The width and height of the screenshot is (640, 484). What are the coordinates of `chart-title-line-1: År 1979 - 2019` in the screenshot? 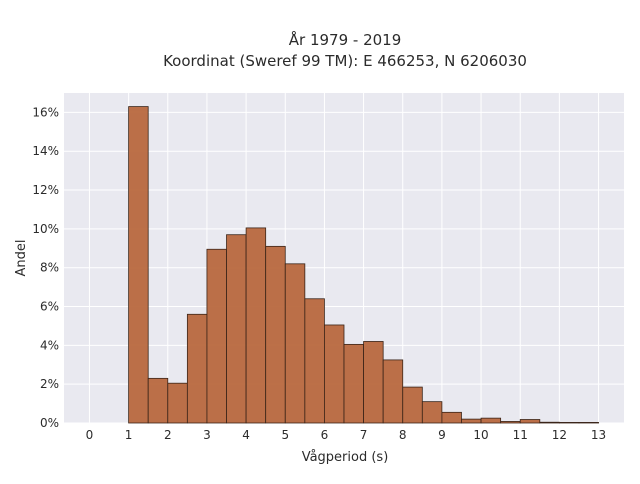 It's located at (345, 39).